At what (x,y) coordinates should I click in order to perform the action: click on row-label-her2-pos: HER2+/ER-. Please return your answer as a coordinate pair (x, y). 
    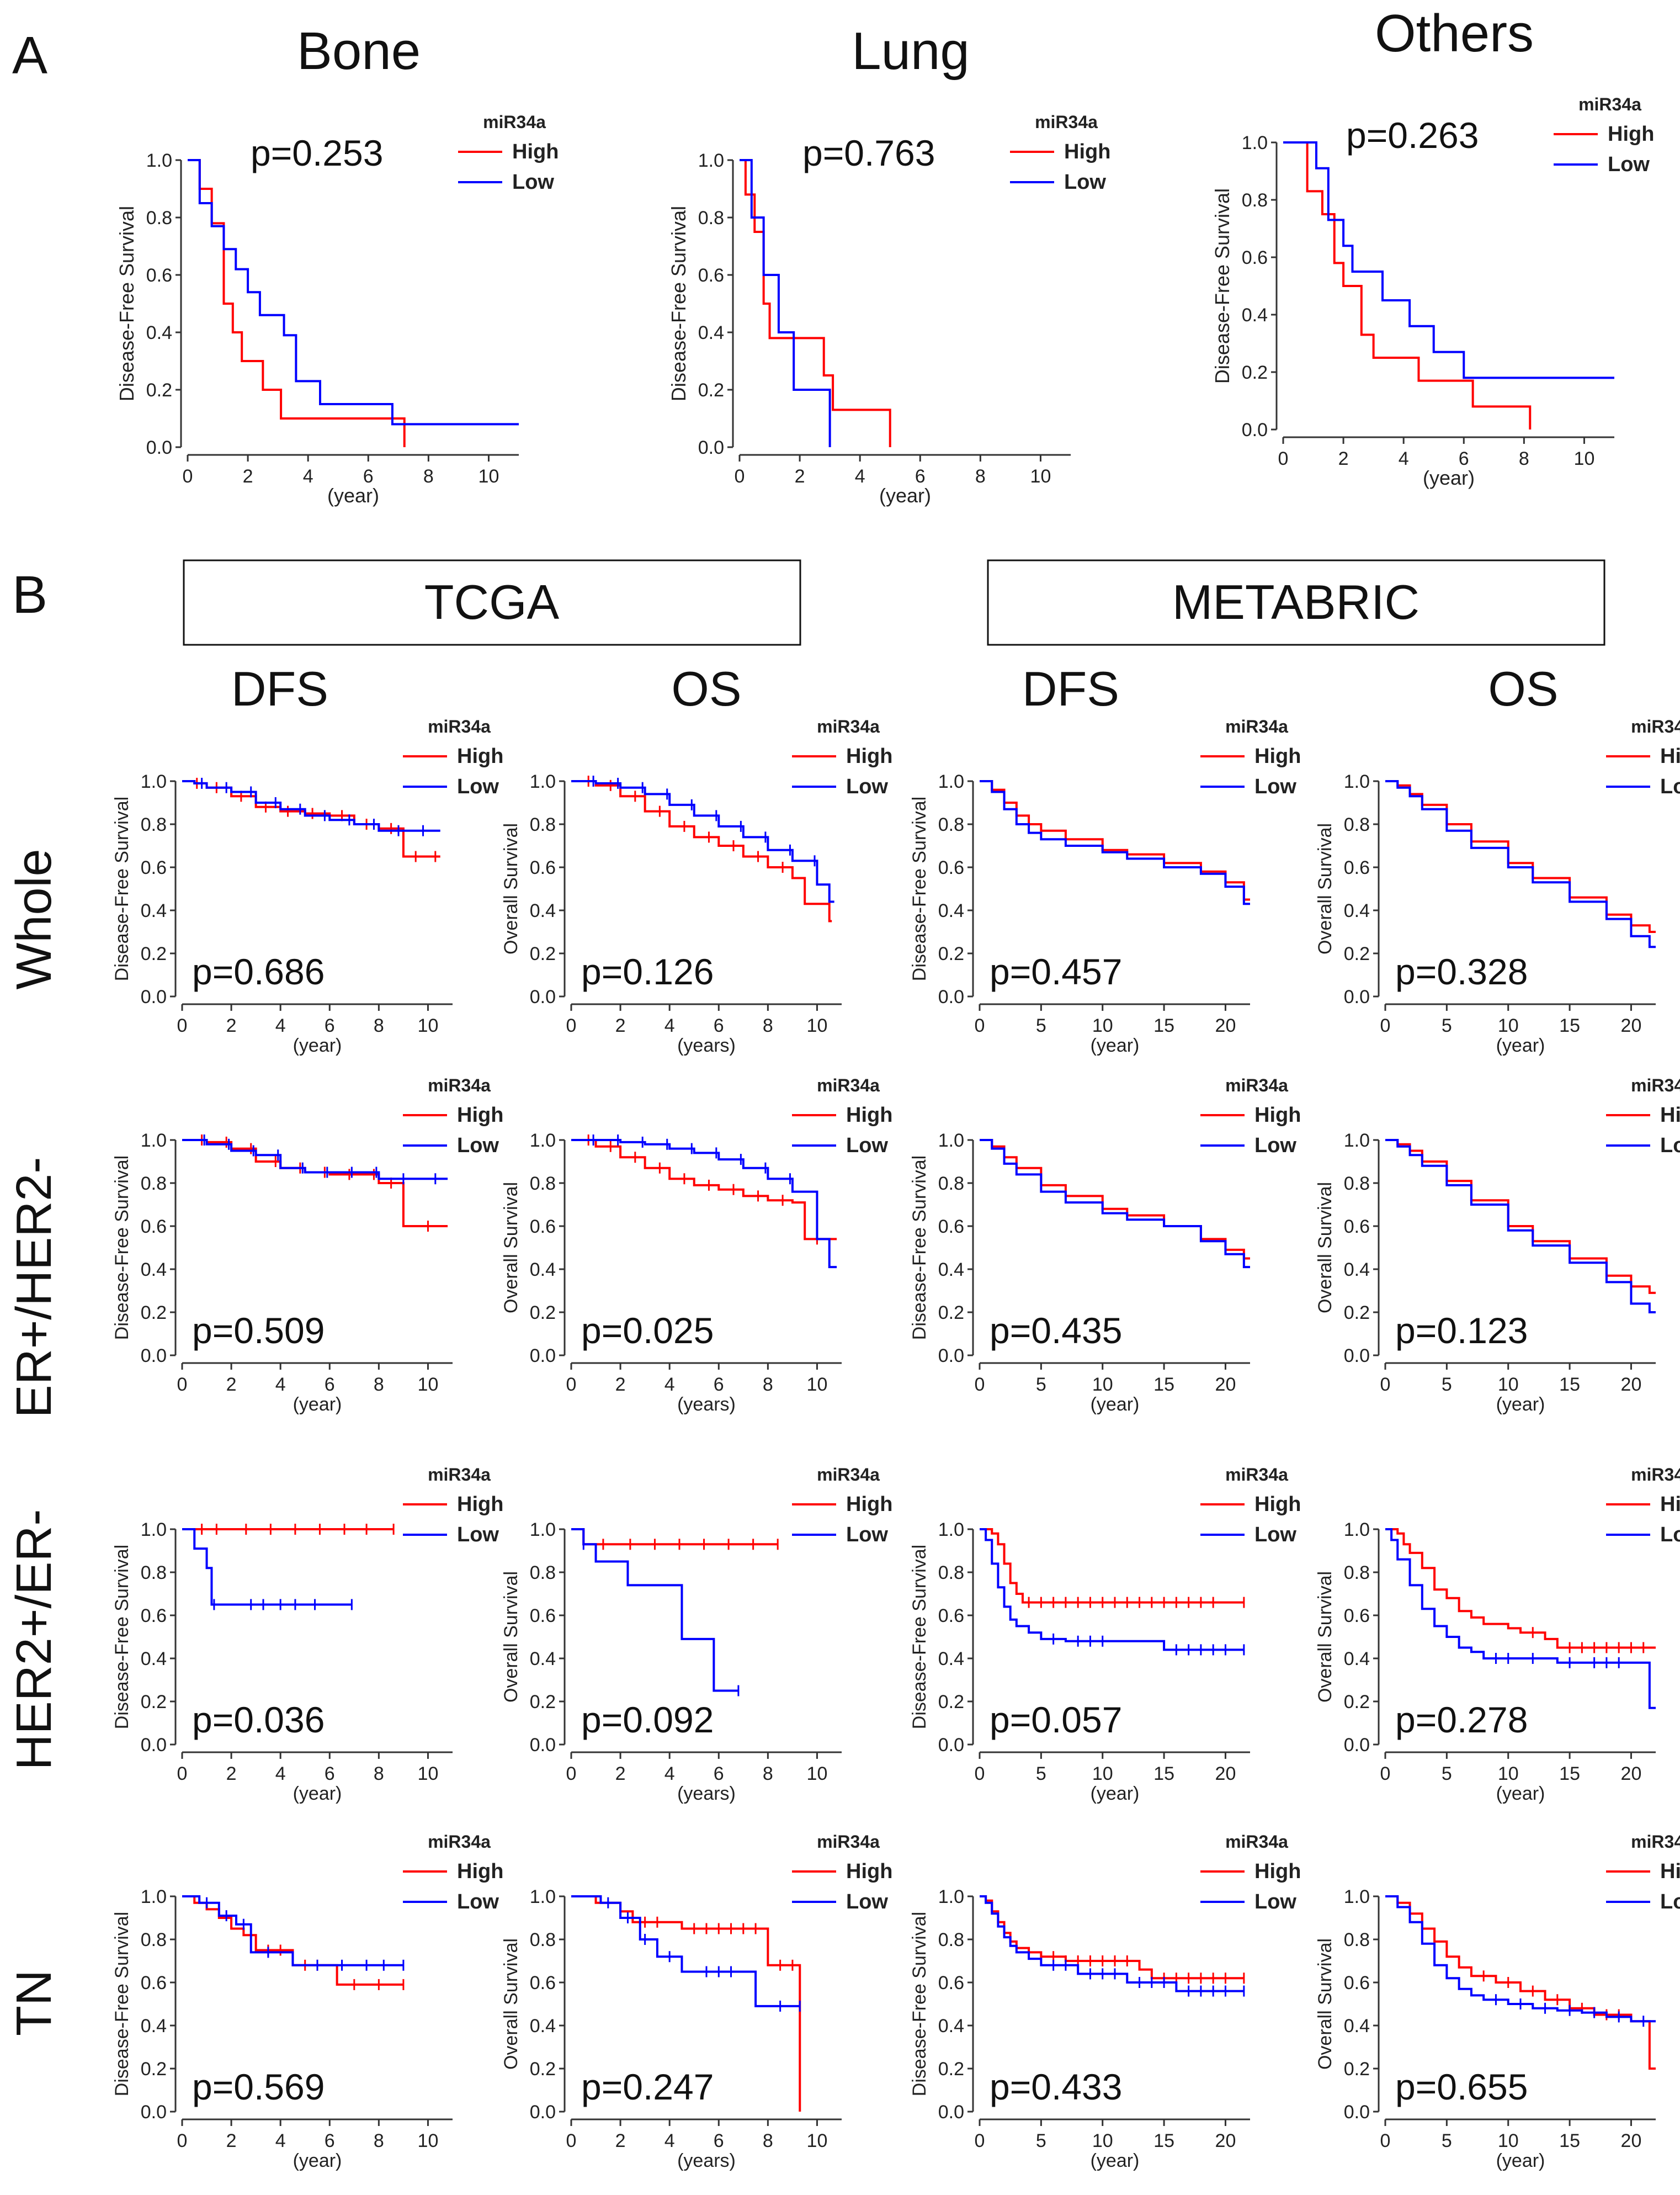
    Looking at the image, I should click on (34, 1640).